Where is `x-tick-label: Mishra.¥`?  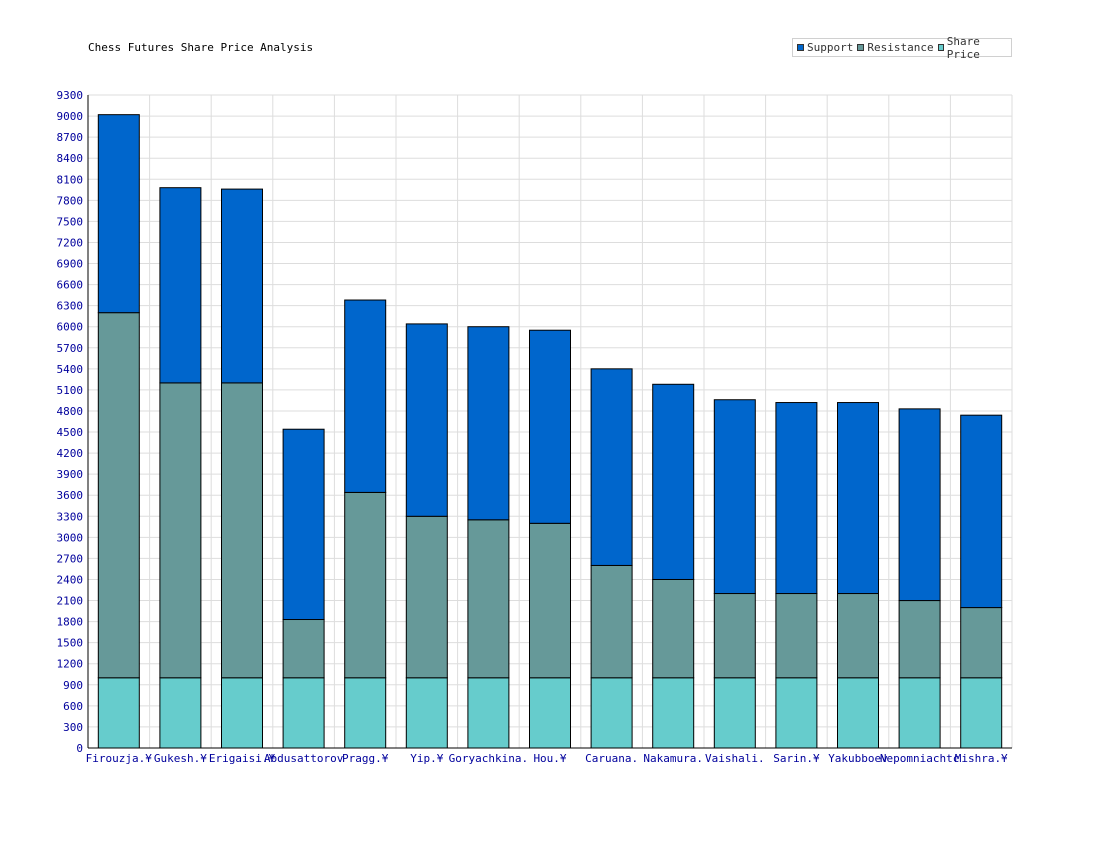 x-tick-label: Mishra.¥ is located at coordinates (981, 758).